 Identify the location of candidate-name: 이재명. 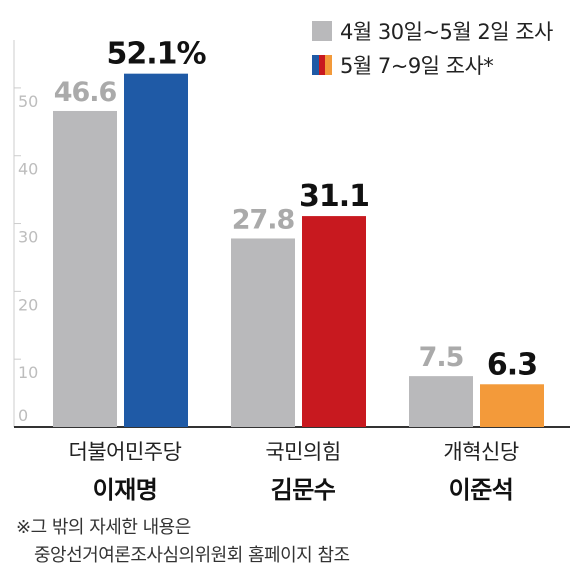
(125, 490).